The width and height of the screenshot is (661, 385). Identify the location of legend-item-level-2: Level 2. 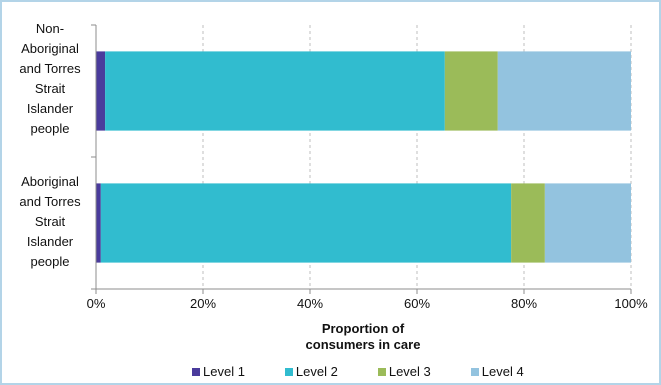
(311, 372).